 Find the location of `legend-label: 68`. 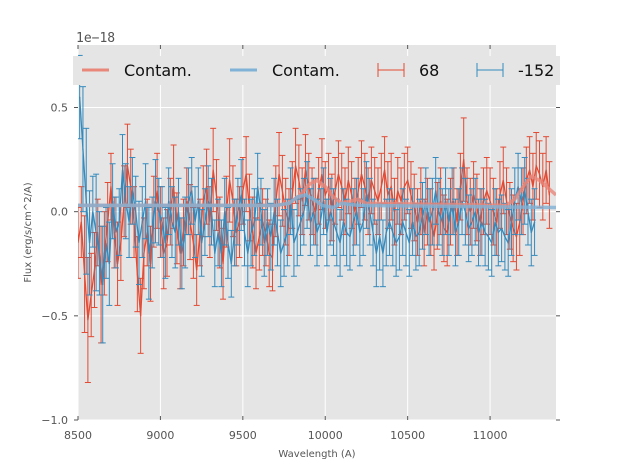

legend-label: 68 is located at coordinates (429, 70).